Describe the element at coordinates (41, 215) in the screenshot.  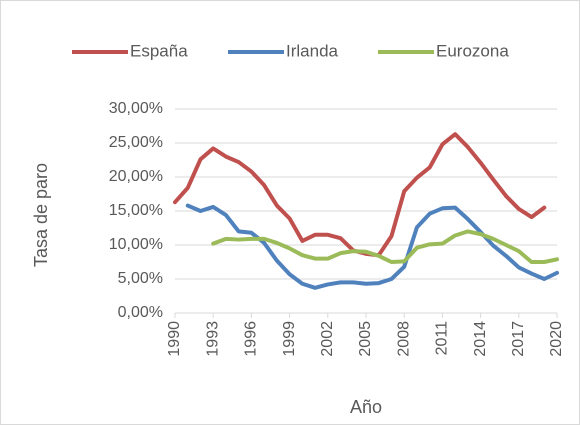
I see `y-axis-label: Tasa de paro` at that location.